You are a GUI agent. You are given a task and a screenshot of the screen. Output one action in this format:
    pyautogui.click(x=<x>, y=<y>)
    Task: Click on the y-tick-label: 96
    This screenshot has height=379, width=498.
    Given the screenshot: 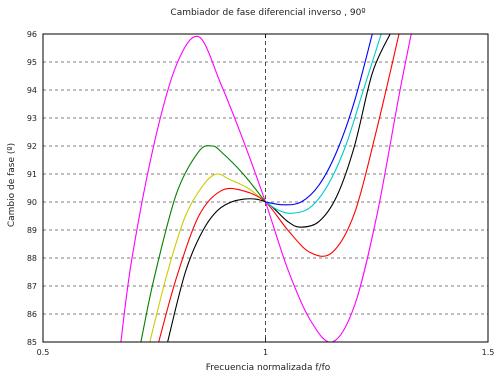 What is the action you would take?
    pyautogui.click(x=32, y=34)
    